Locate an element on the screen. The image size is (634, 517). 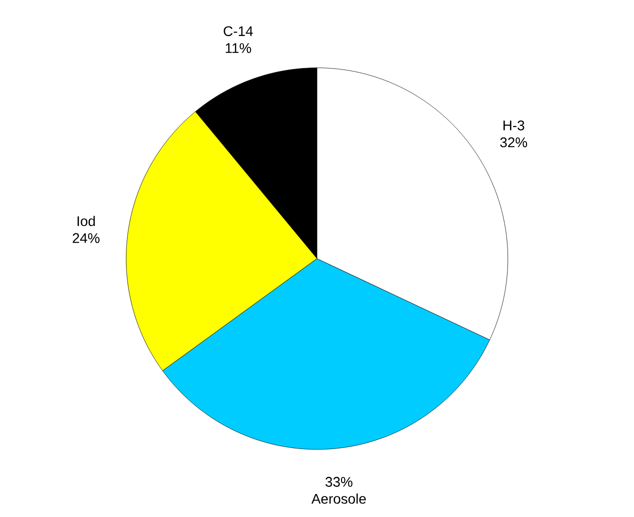
slice-label: Iod is located at coordinates (86, 221).